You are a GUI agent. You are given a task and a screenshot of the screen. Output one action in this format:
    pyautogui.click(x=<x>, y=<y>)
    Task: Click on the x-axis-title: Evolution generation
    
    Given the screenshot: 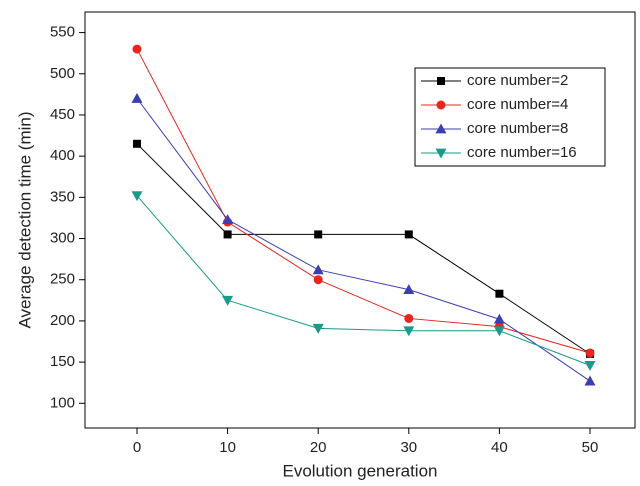 What is the action you would take?
    pyautogui.click(x=359, y=470)
    